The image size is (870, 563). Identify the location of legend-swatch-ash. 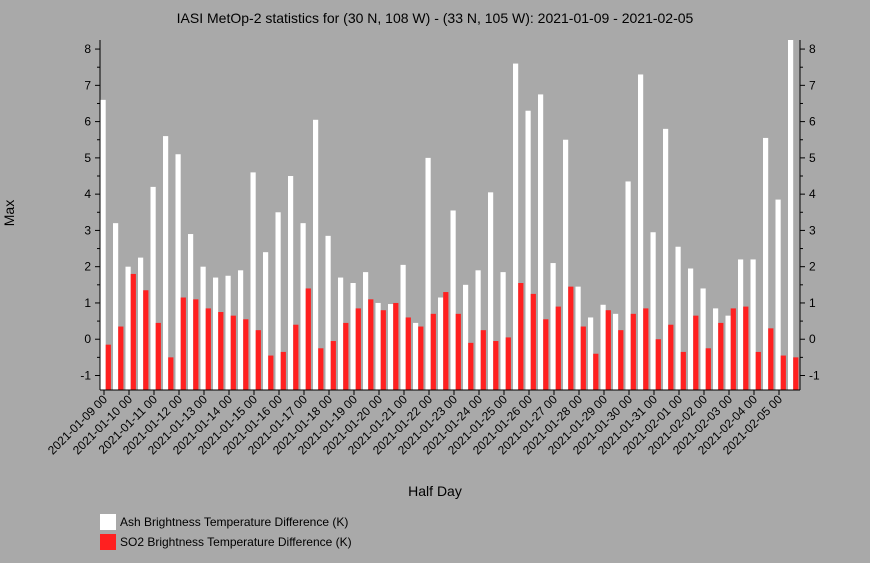
(108, 522).